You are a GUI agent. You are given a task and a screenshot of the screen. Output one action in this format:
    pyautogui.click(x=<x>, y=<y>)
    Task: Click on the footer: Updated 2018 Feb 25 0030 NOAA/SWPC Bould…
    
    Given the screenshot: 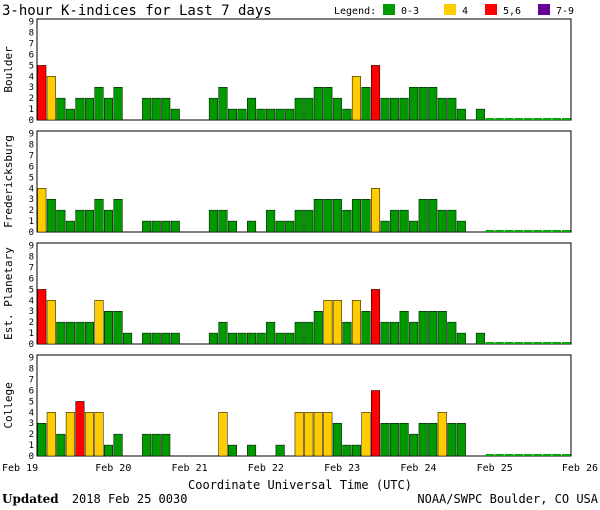 What is the action you would take?
    pyautogui.click(x=300, y=499)
    